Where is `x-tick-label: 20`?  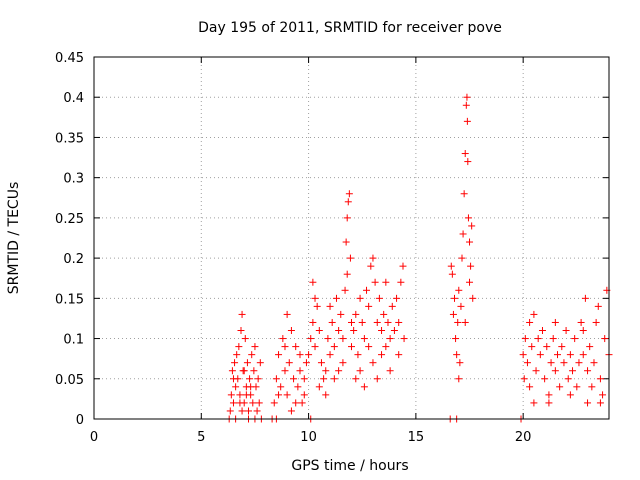
x-tick-label: 20 is located at coordinates (523, 437).